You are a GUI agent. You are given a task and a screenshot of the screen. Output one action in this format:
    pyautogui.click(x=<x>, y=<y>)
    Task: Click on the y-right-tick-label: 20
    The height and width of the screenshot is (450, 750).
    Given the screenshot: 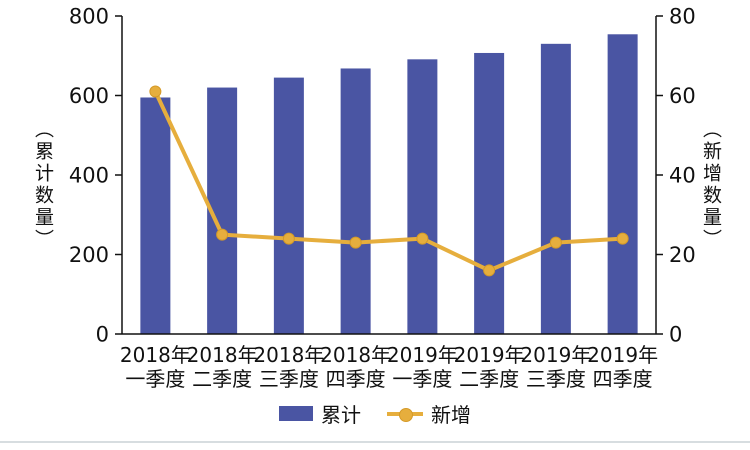 What is the action you would take?
    pyautogui.click(x=682, y=255)
    